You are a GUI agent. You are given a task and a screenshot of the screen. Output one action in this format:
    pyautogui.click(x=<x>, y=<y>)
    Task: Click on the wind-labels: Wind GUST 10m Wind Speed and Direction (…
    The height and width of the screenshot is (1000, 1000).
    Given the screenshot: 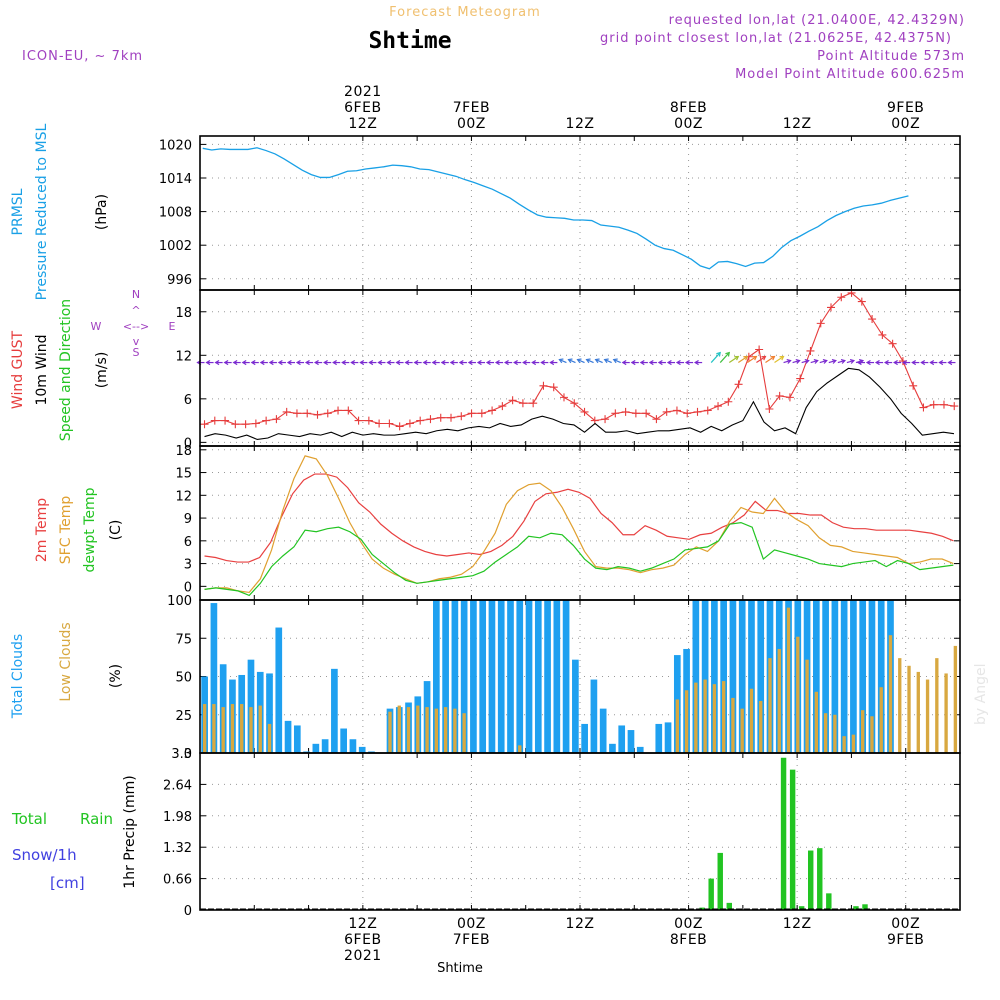 What is the action you would take?
    pyautogui.click(x=93, y=364)
    